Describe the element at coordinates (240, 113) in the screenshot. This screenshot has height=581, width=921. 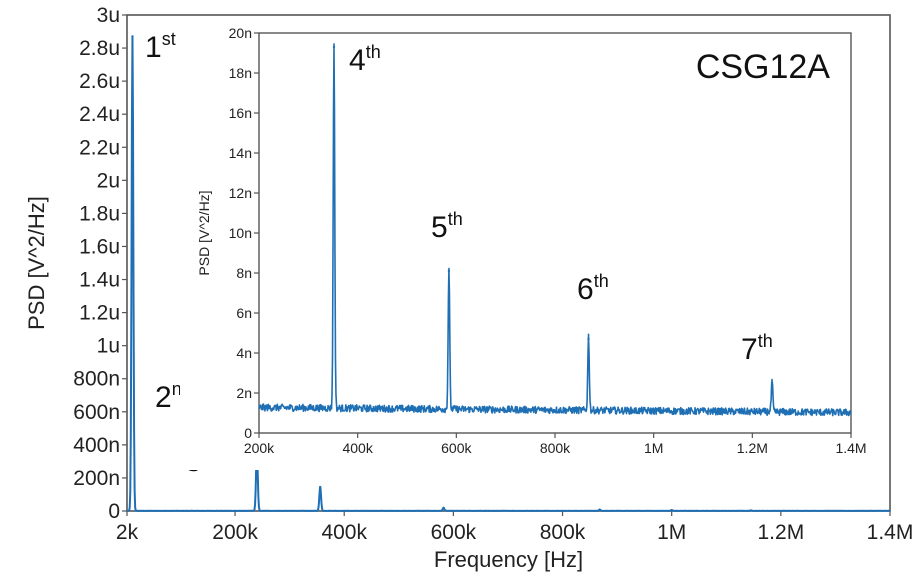
I see `inset-y-tick-label: 16n` at that location.